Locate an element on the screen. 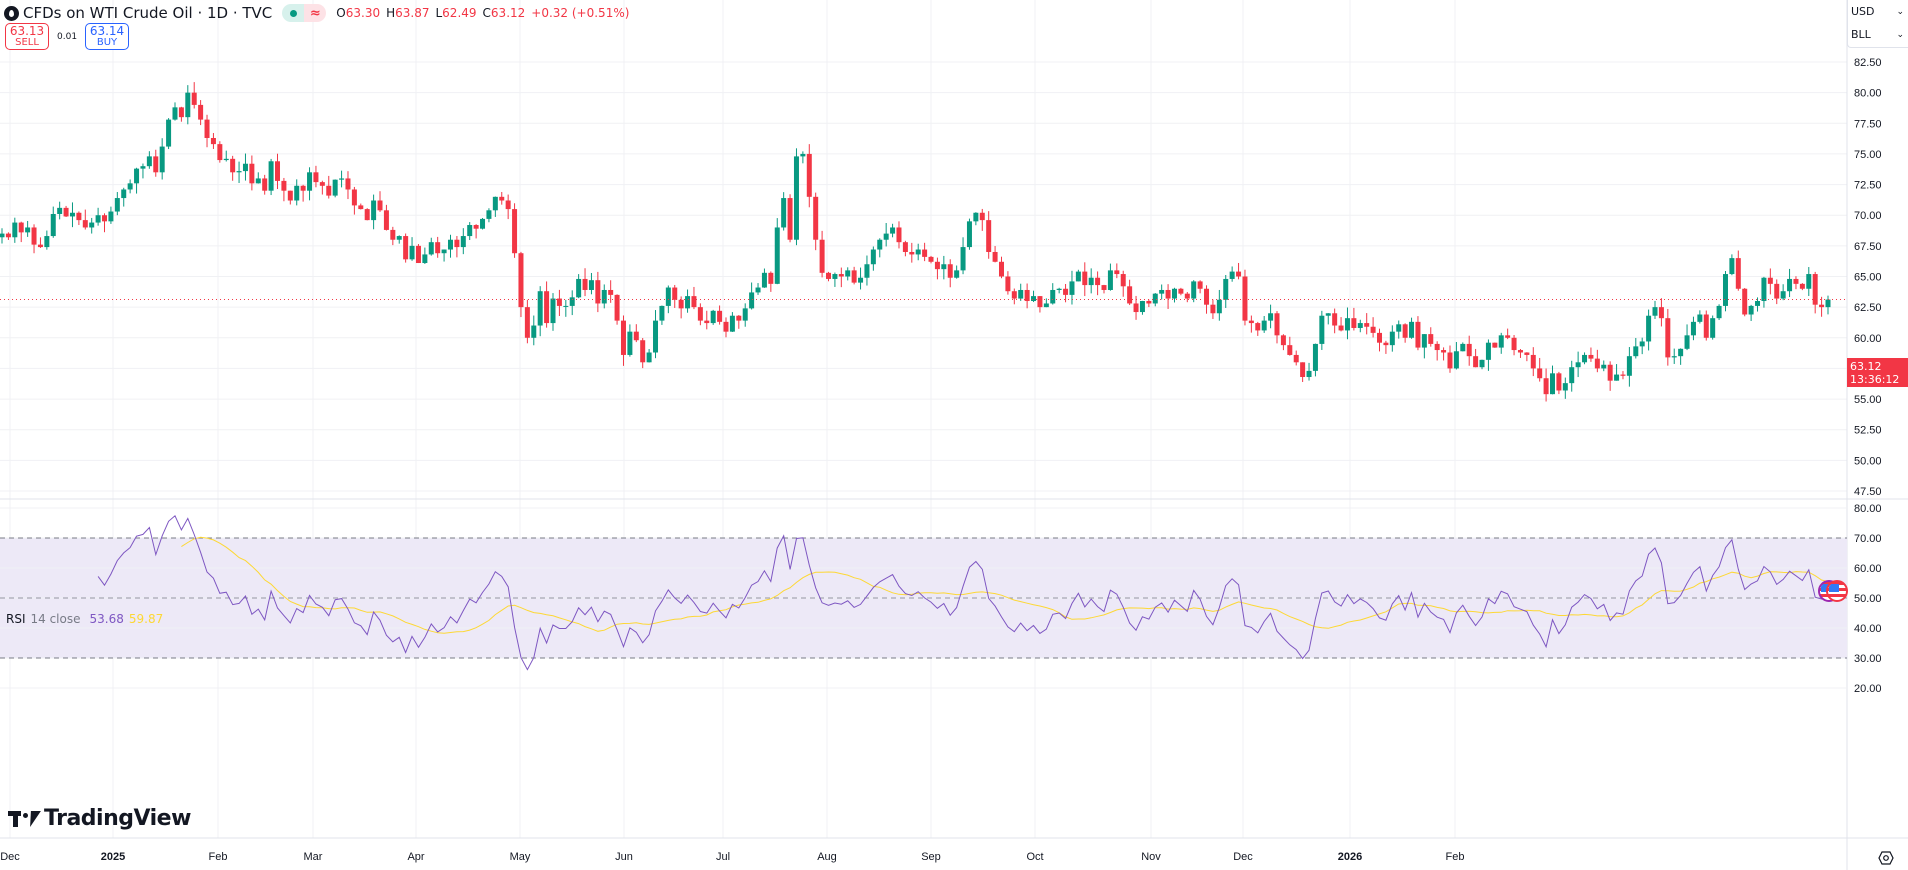 This screenshot has height=870, width=1908. svg-text: Apr is located at coordinates (415, 857).